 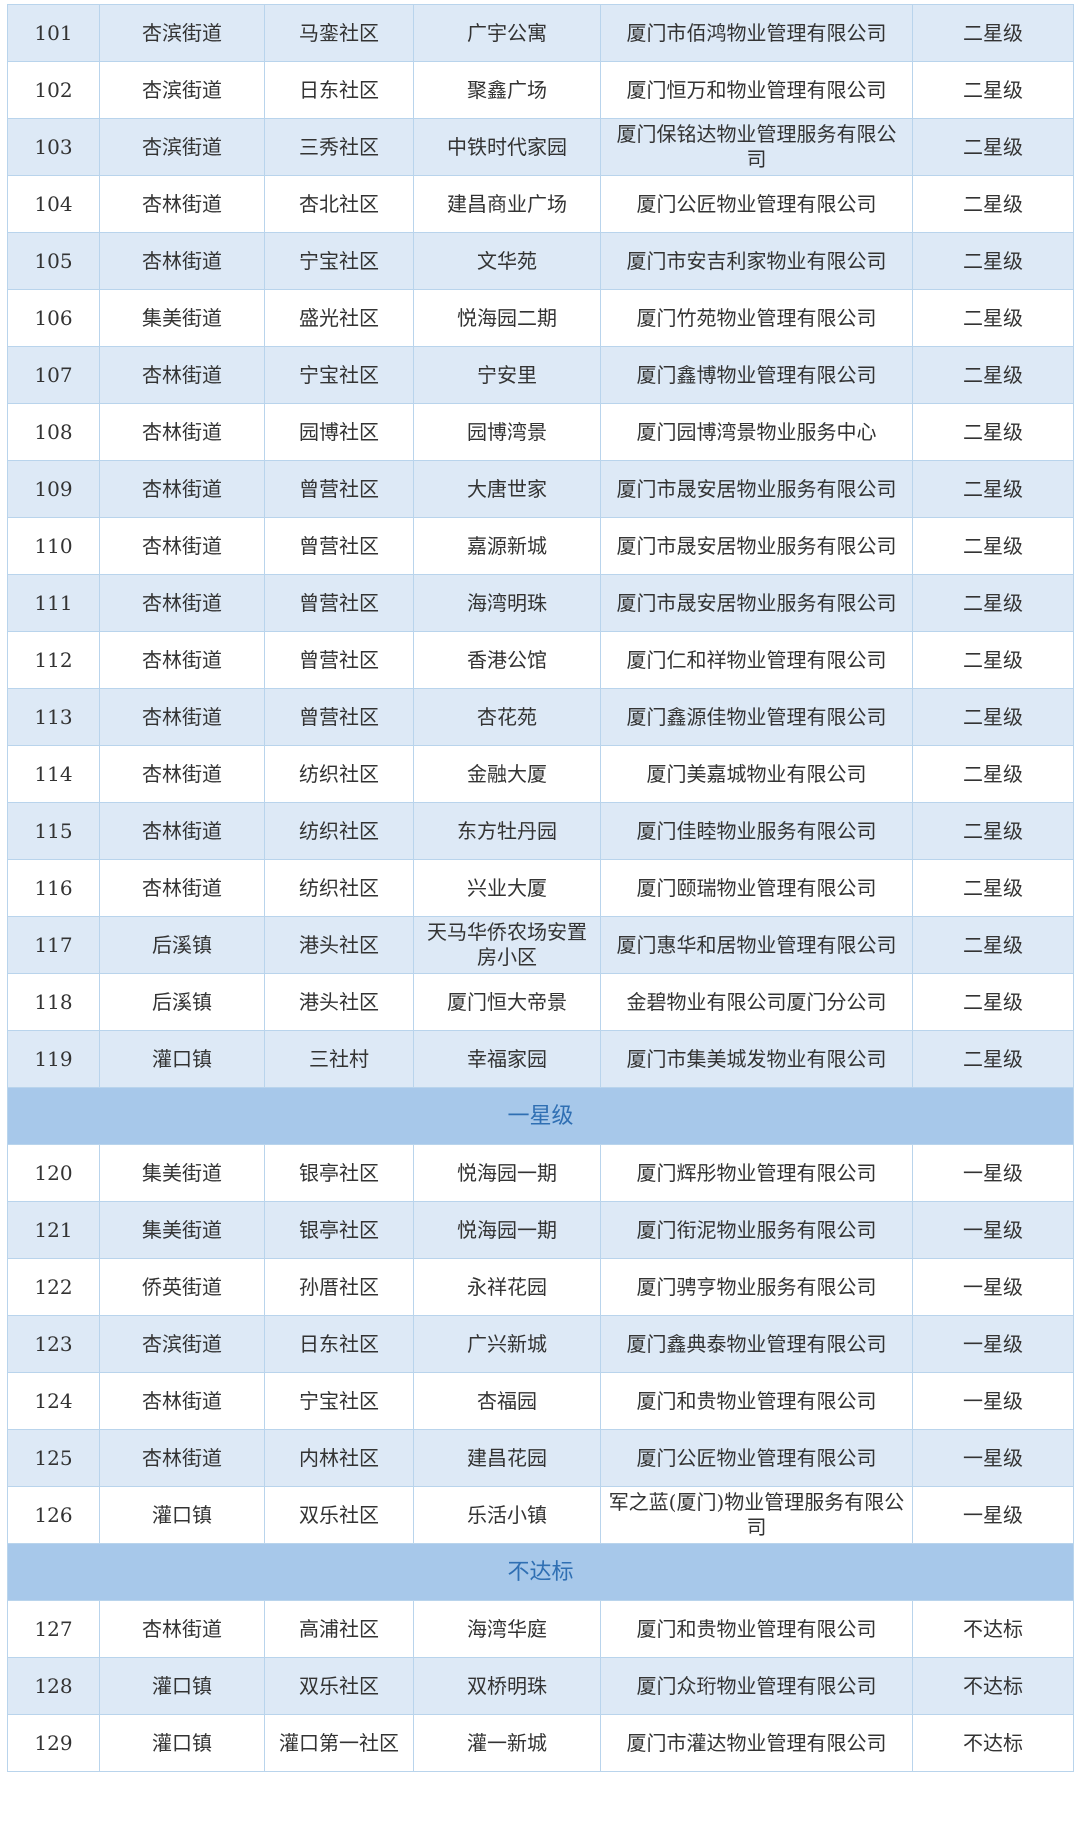 What do you see at coordinates (756, 261) in the screenshot?
I see `company-cell: 厦门市安吉利家物业有限公司` at bounding box center [756, 261].